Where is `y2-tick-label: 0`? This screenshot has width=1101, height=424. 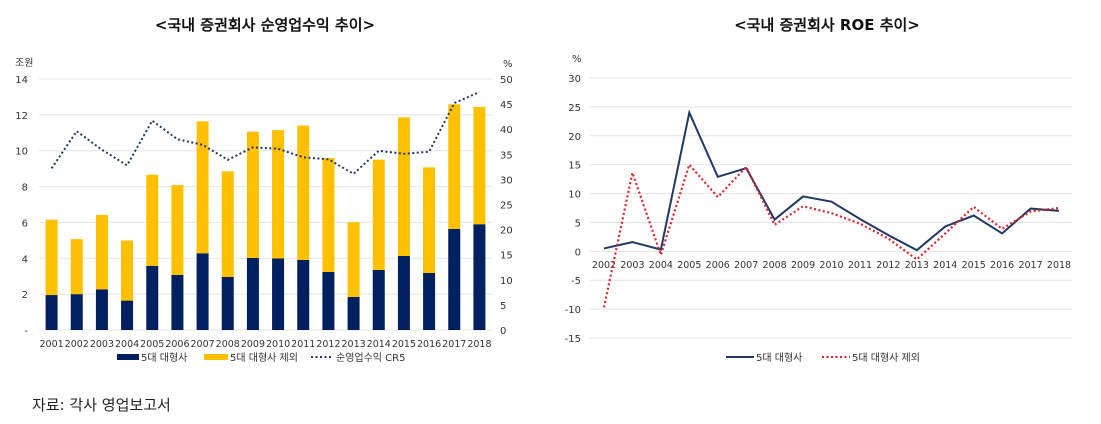
y2-tick-label: 0 is located at coordinates (503, 331).